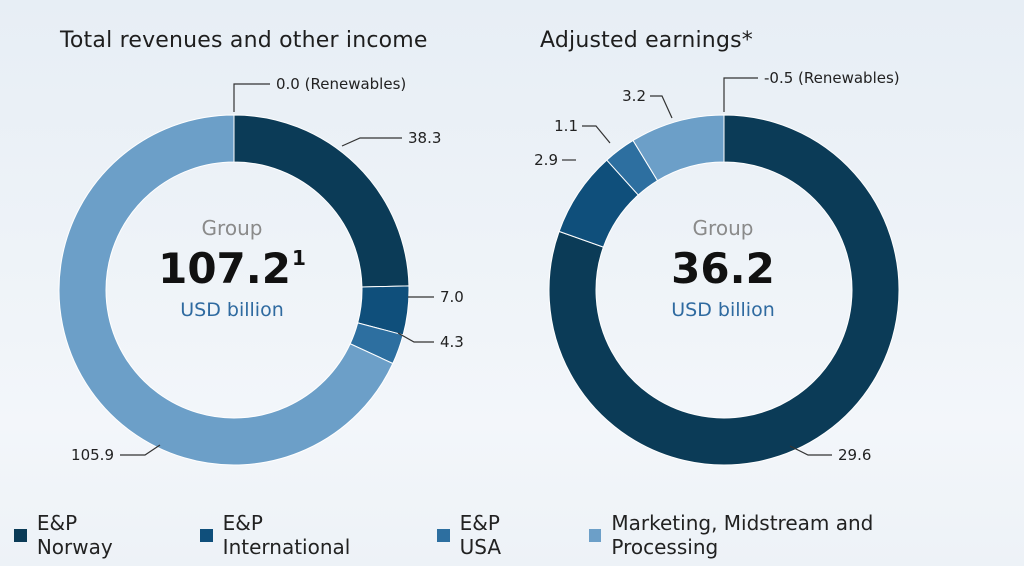  Describe the element at coordinates (566, 126) in the screenshot. I see `slice-data-label: 1.1` at that location.